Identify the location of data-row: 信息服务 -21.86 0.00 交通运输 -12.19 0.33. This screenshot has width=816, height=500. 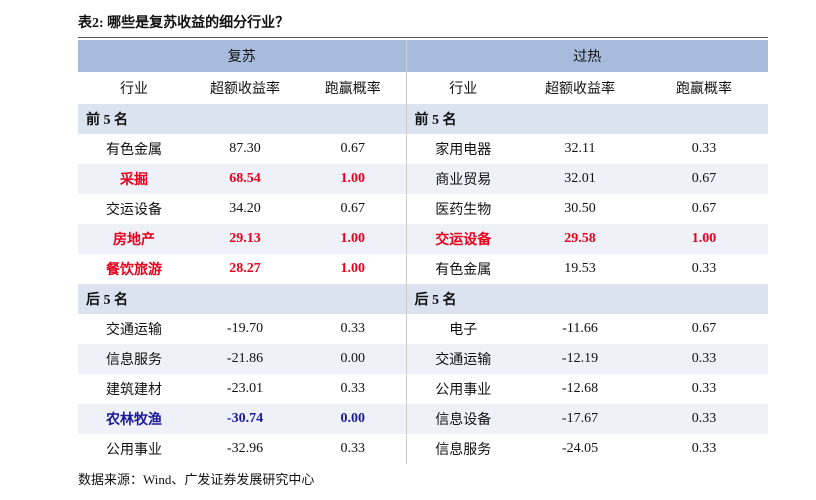
(423, 359).